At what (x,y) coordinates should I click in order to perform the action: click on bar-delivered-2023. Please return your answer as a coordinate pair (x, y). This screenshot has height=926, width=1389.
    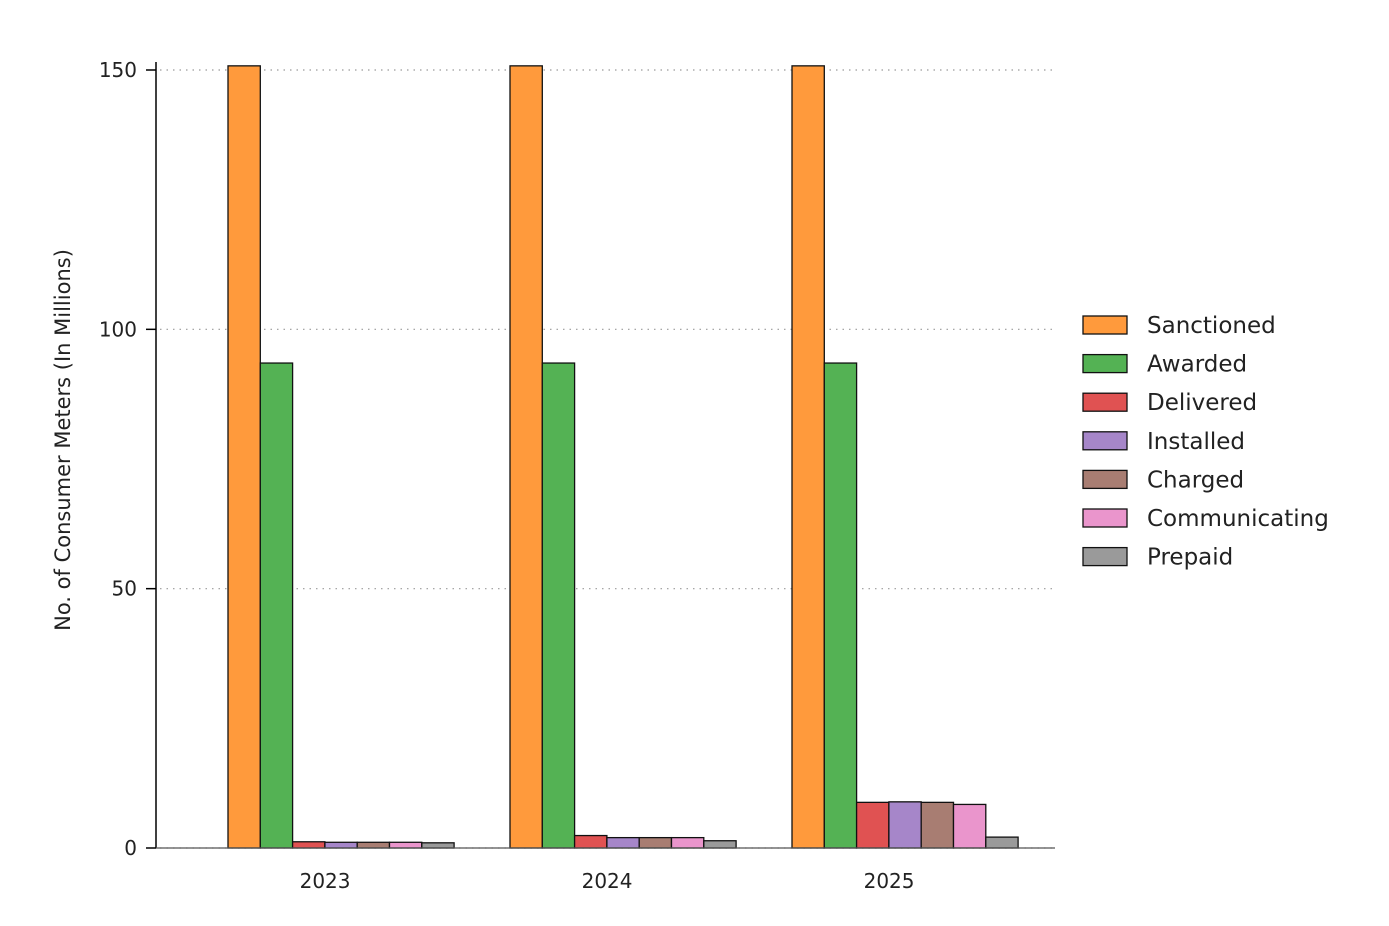
    Looking at the image, I should click on (308, 845).